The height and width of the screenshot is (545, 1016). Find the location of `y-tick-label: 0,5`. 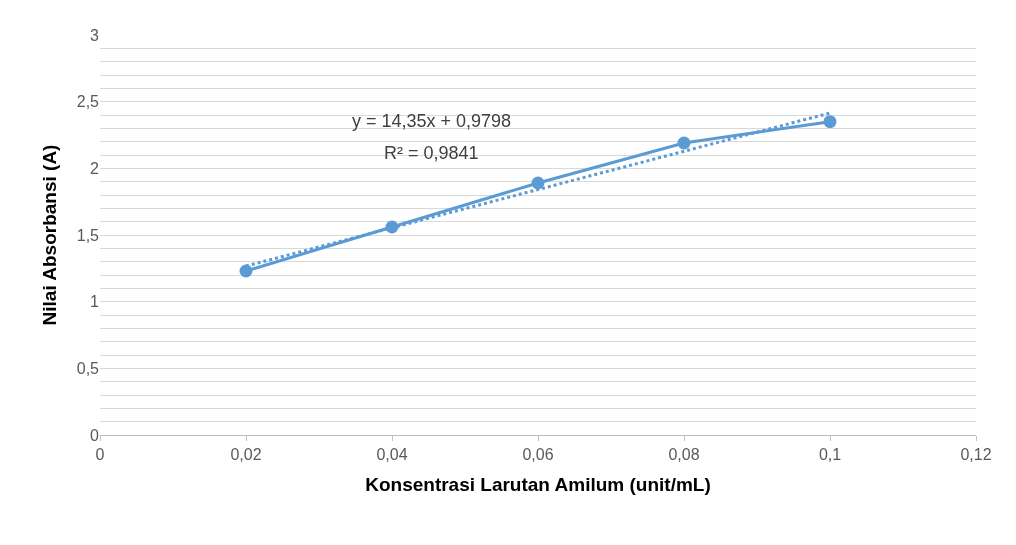

y-tick-label: 0,5 is located at coordinates (88, 368).